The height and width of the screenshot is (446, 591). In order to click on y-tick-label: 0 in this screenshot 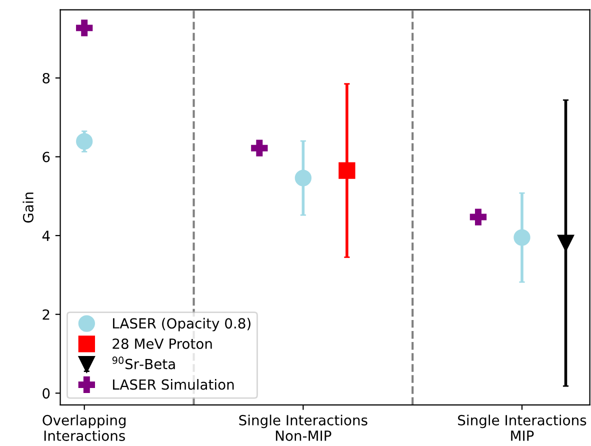, I will do `click(46, 393)`.